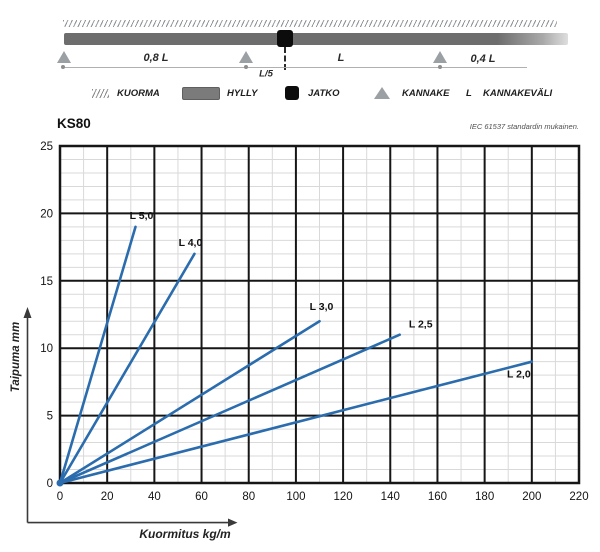  What do you see at coordinates (46, 282) in the screenshot?
I see `y-tick-label: 15` at bounding box center [46, 282].